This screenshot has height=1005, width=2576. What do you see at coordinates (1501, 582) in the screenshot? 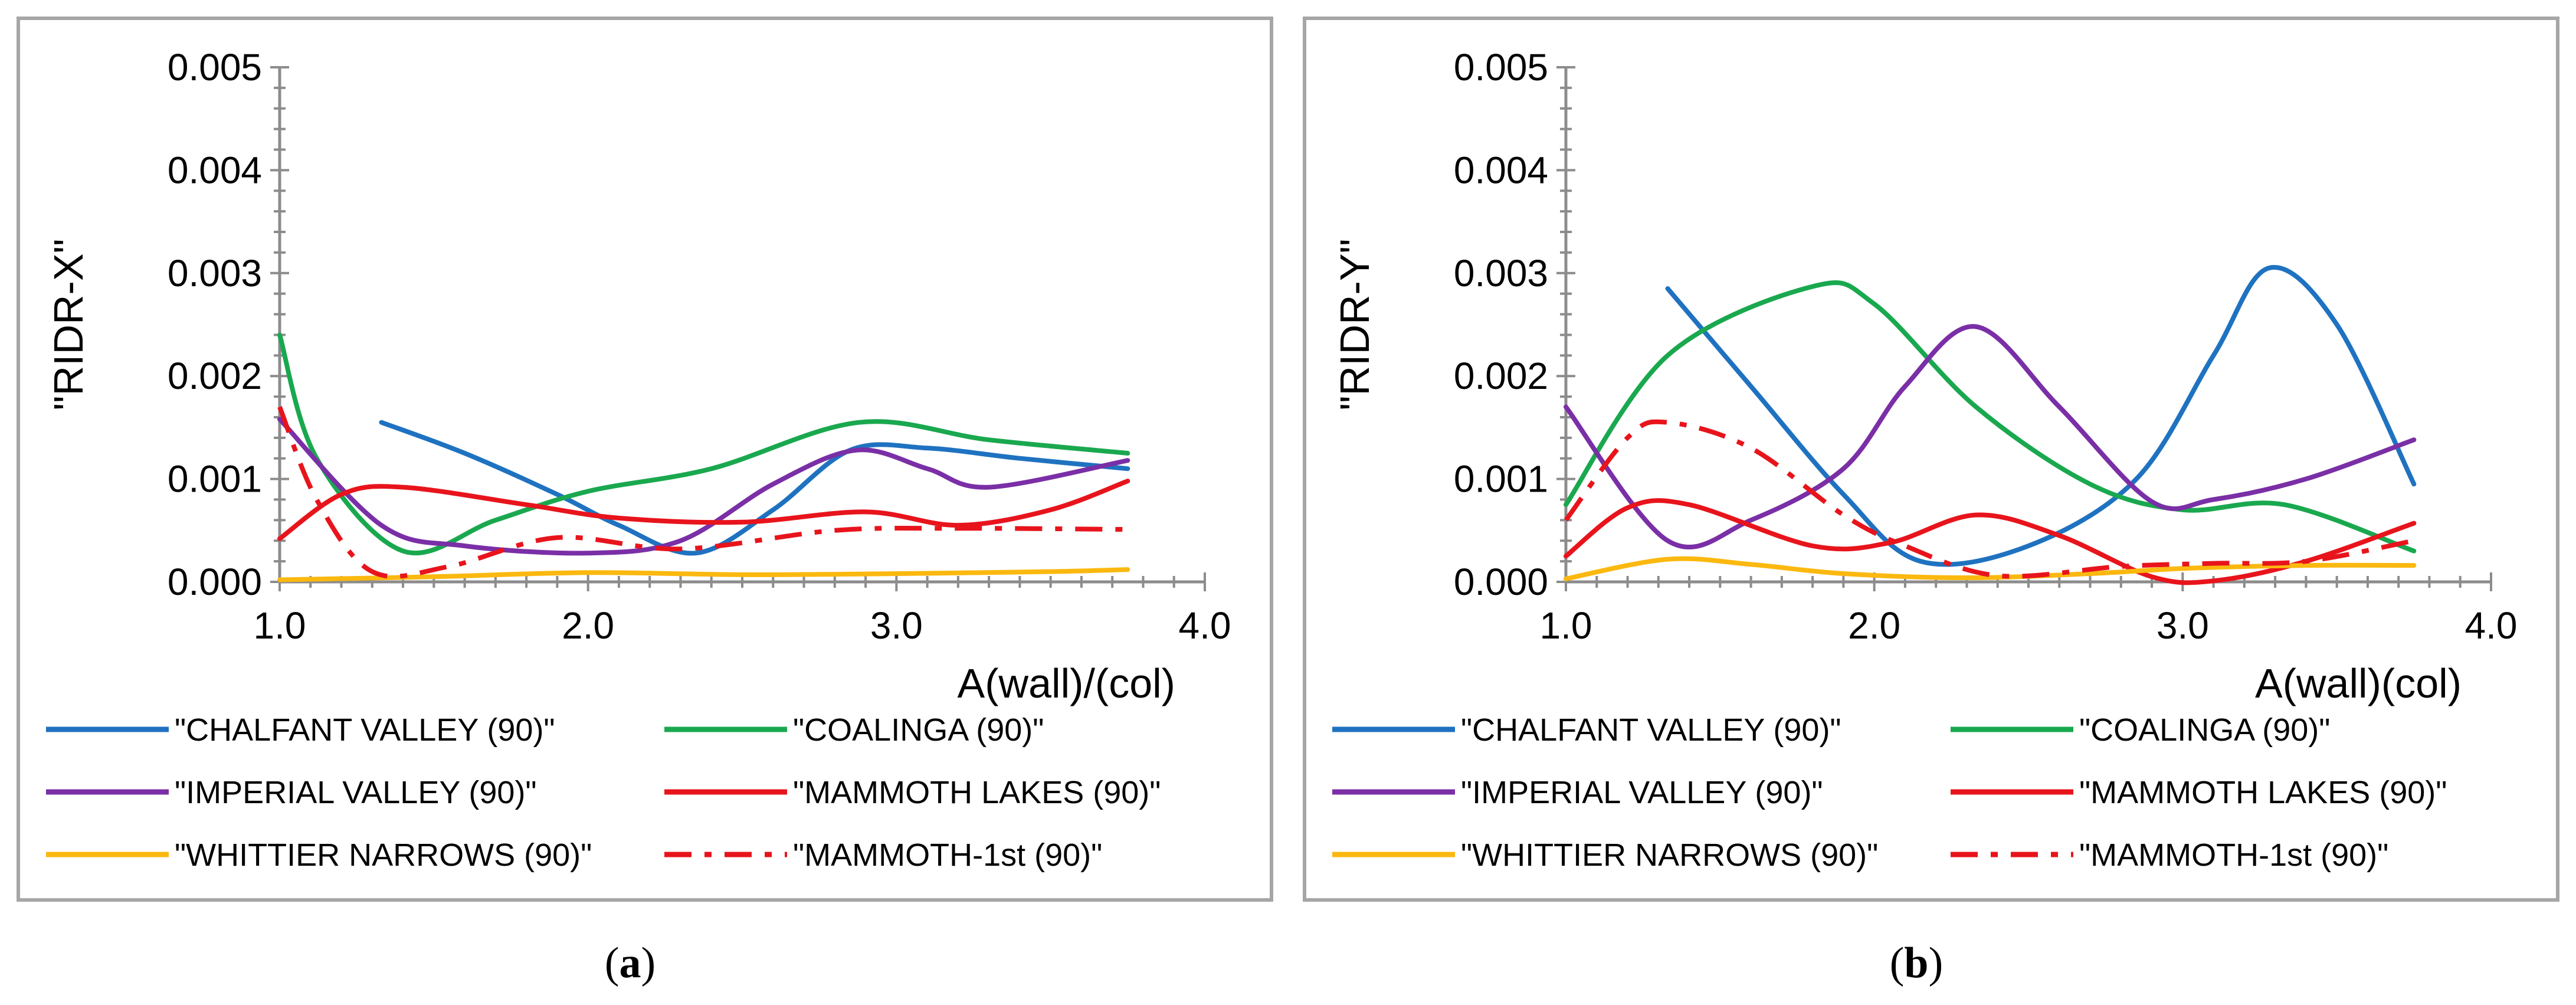
I see `chart1-y-tick-label: 0.000` at bounding box center [1501, 582].